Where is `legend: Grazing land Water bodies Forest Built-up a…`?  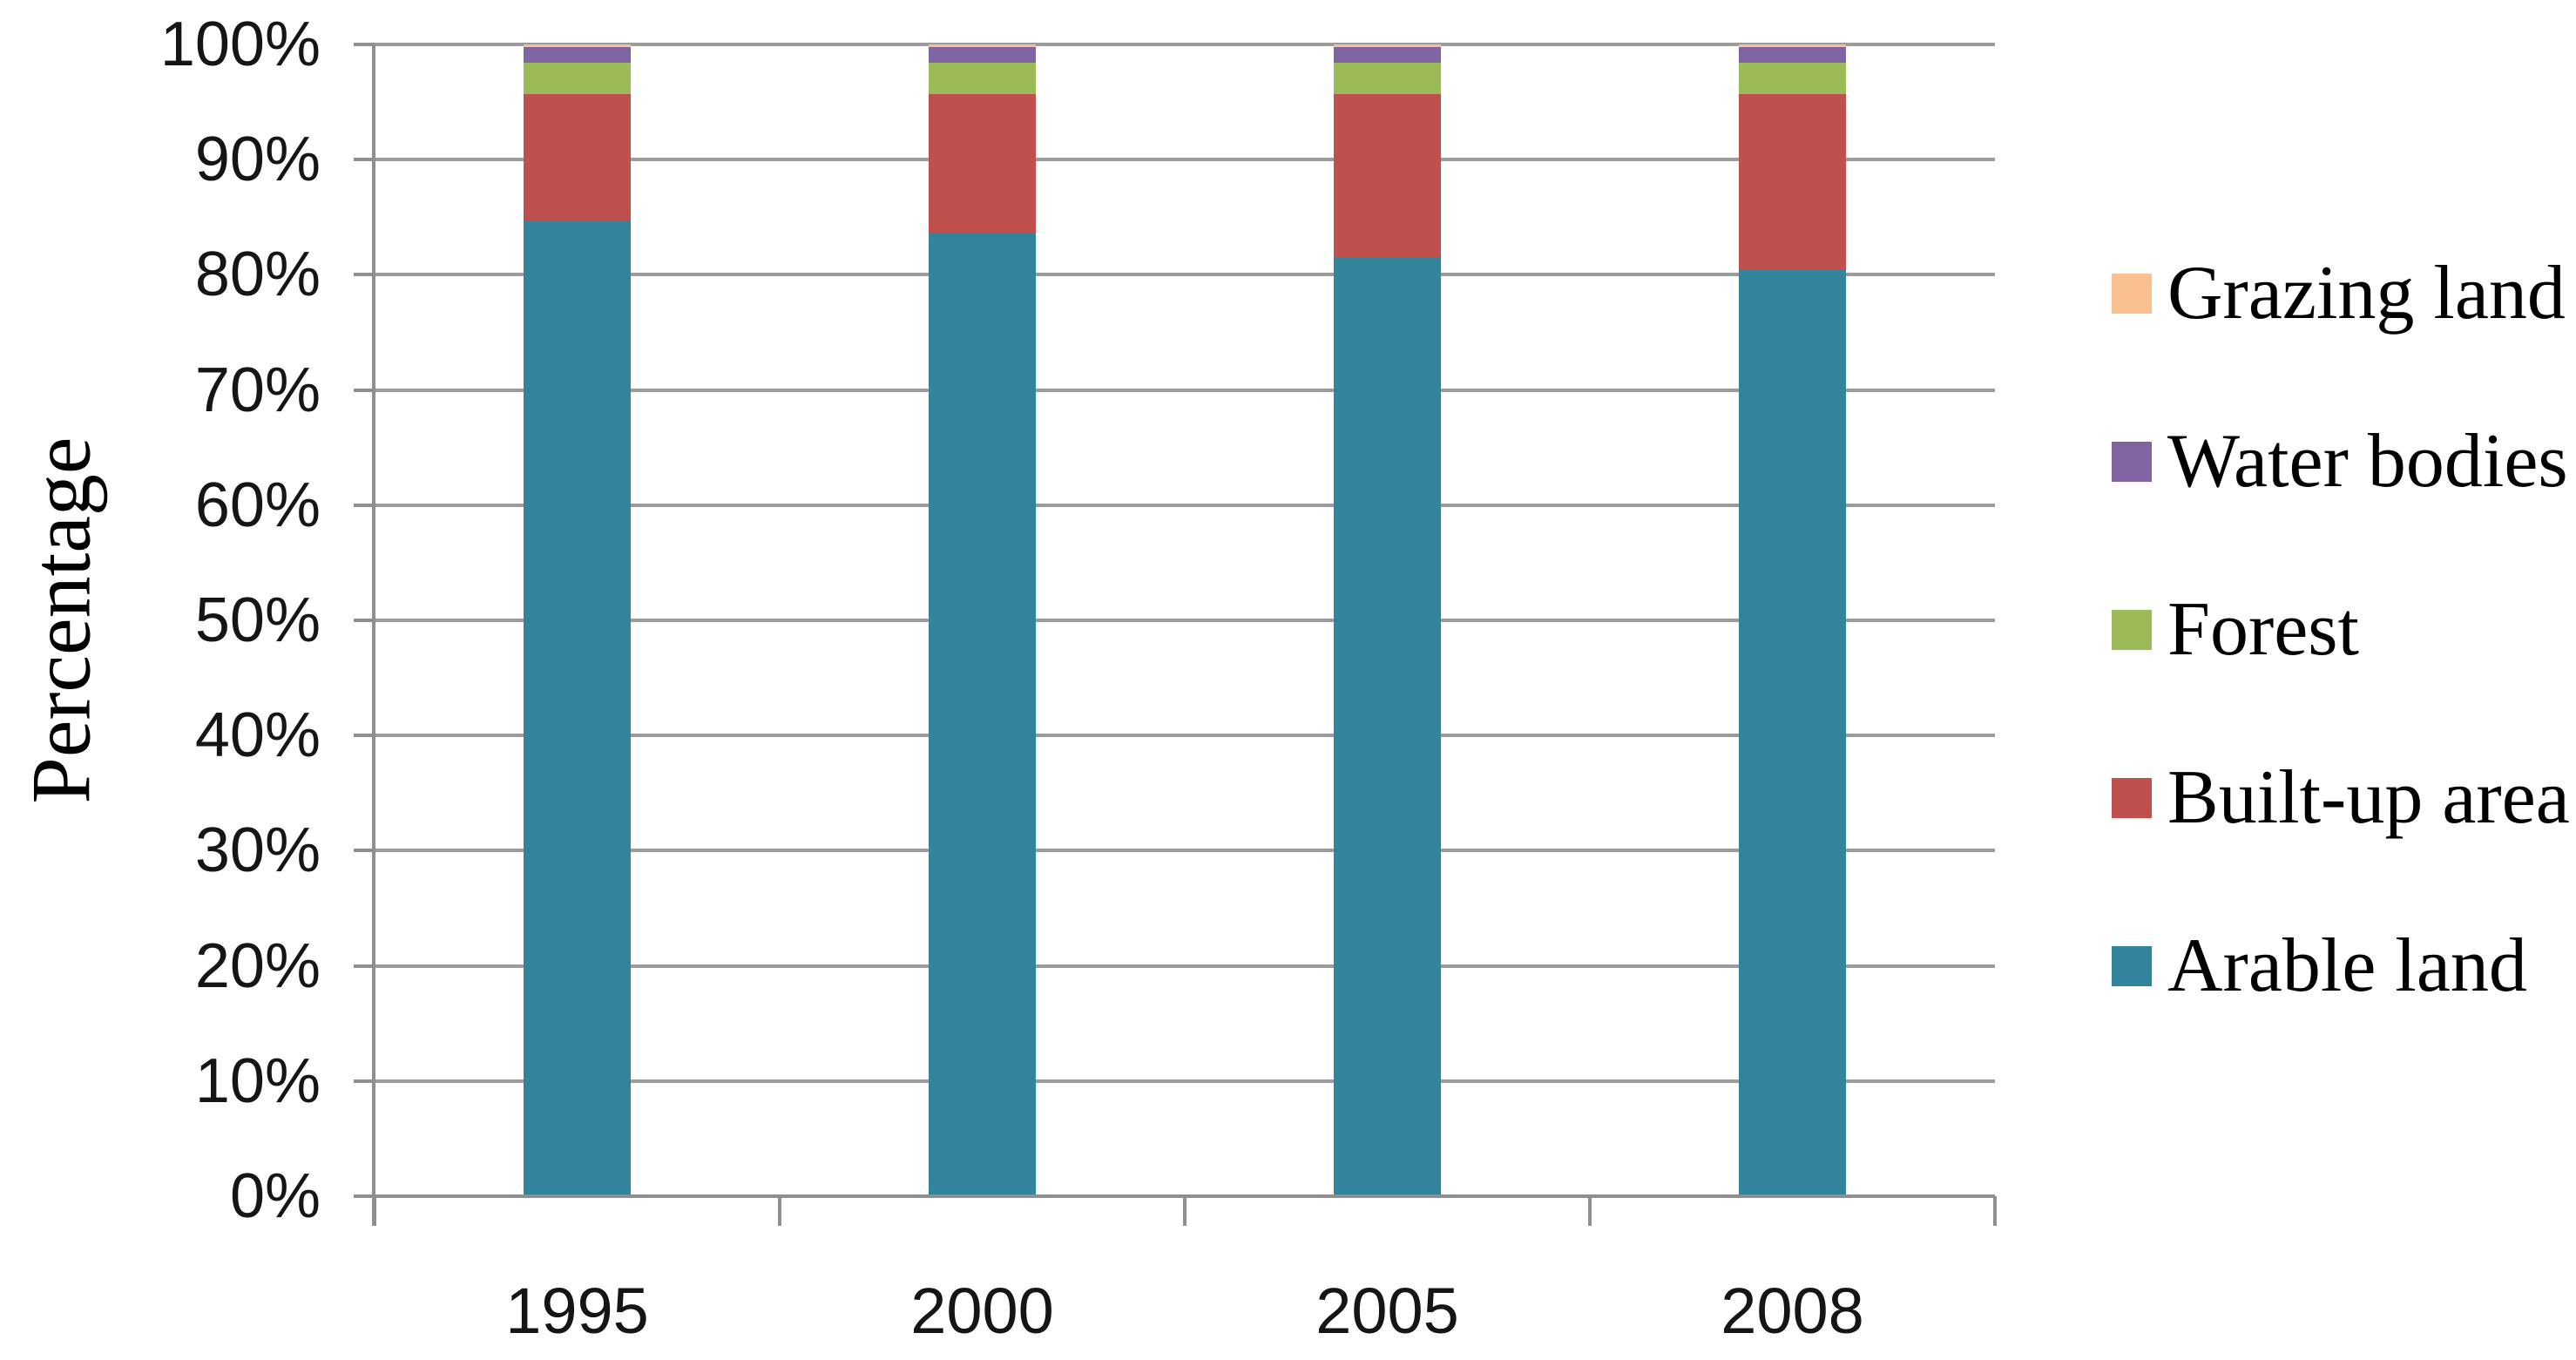
legend: Grazing land Water bodies Forest Built-up a… is located at coordinates (2341, 630).